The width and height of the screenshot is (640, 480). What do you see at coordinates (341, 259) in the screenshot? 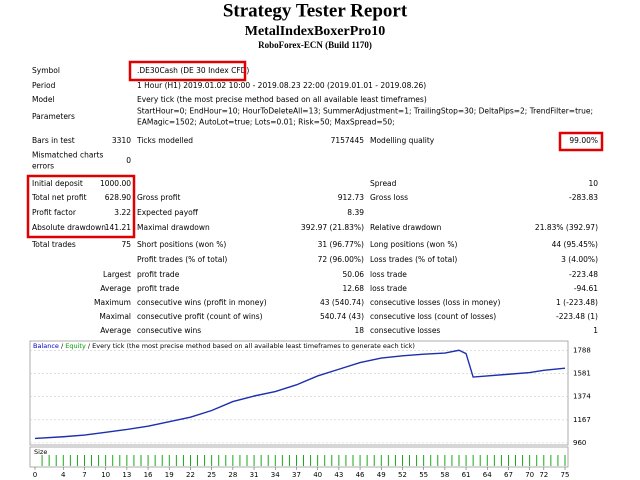
I see `field-value: 72 (96.00%)` at bounding box center [341, 259].